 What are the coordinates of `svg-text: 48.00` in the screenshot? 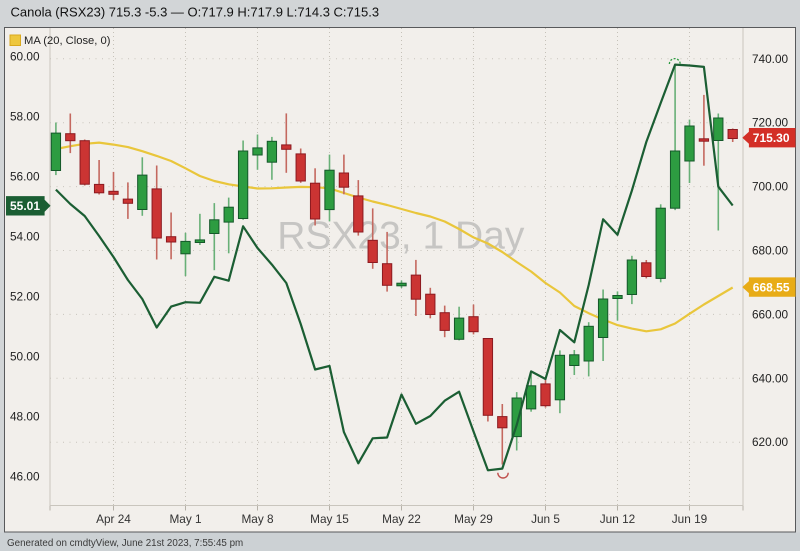 It's located at (25, 417).